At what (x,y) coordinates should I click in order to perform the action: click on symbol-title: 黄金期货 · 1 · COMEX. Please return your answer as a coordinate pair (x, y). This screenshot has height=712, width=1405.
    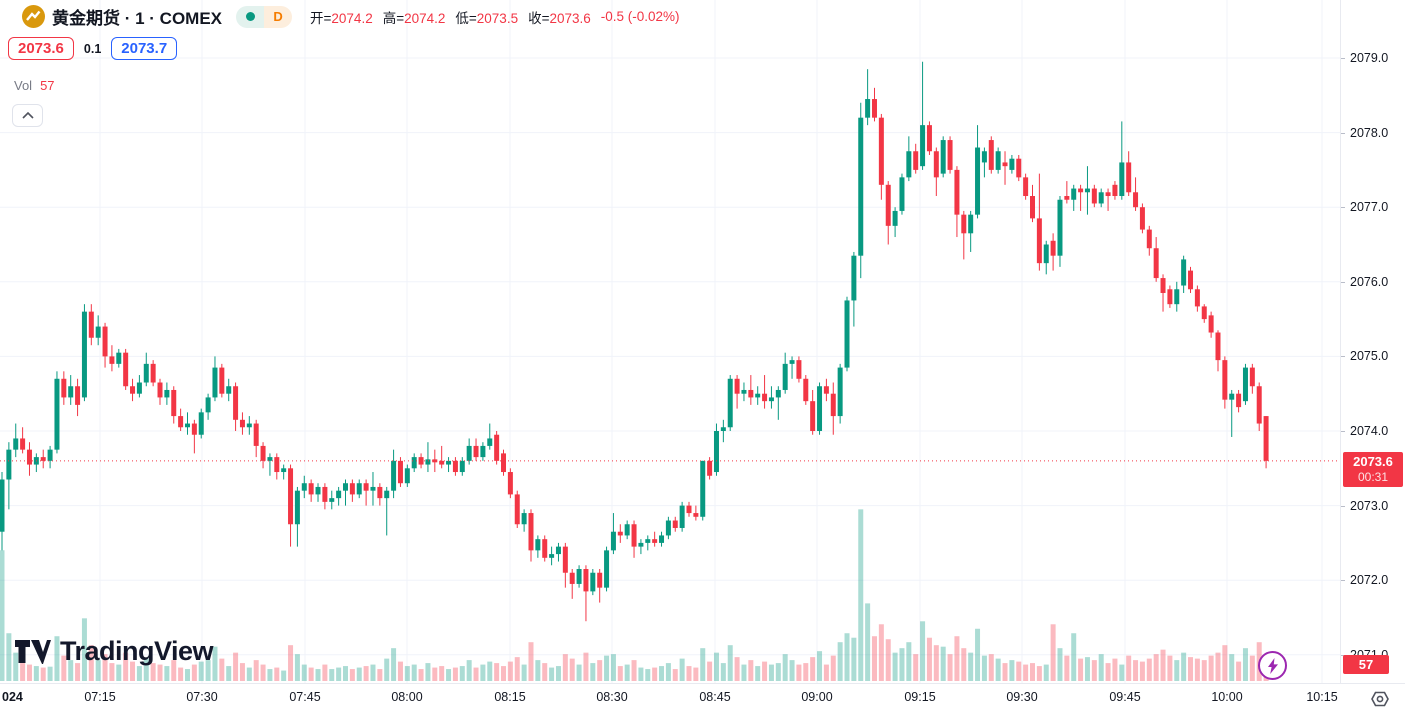
    Looking at the image, I should click on (137, 18).